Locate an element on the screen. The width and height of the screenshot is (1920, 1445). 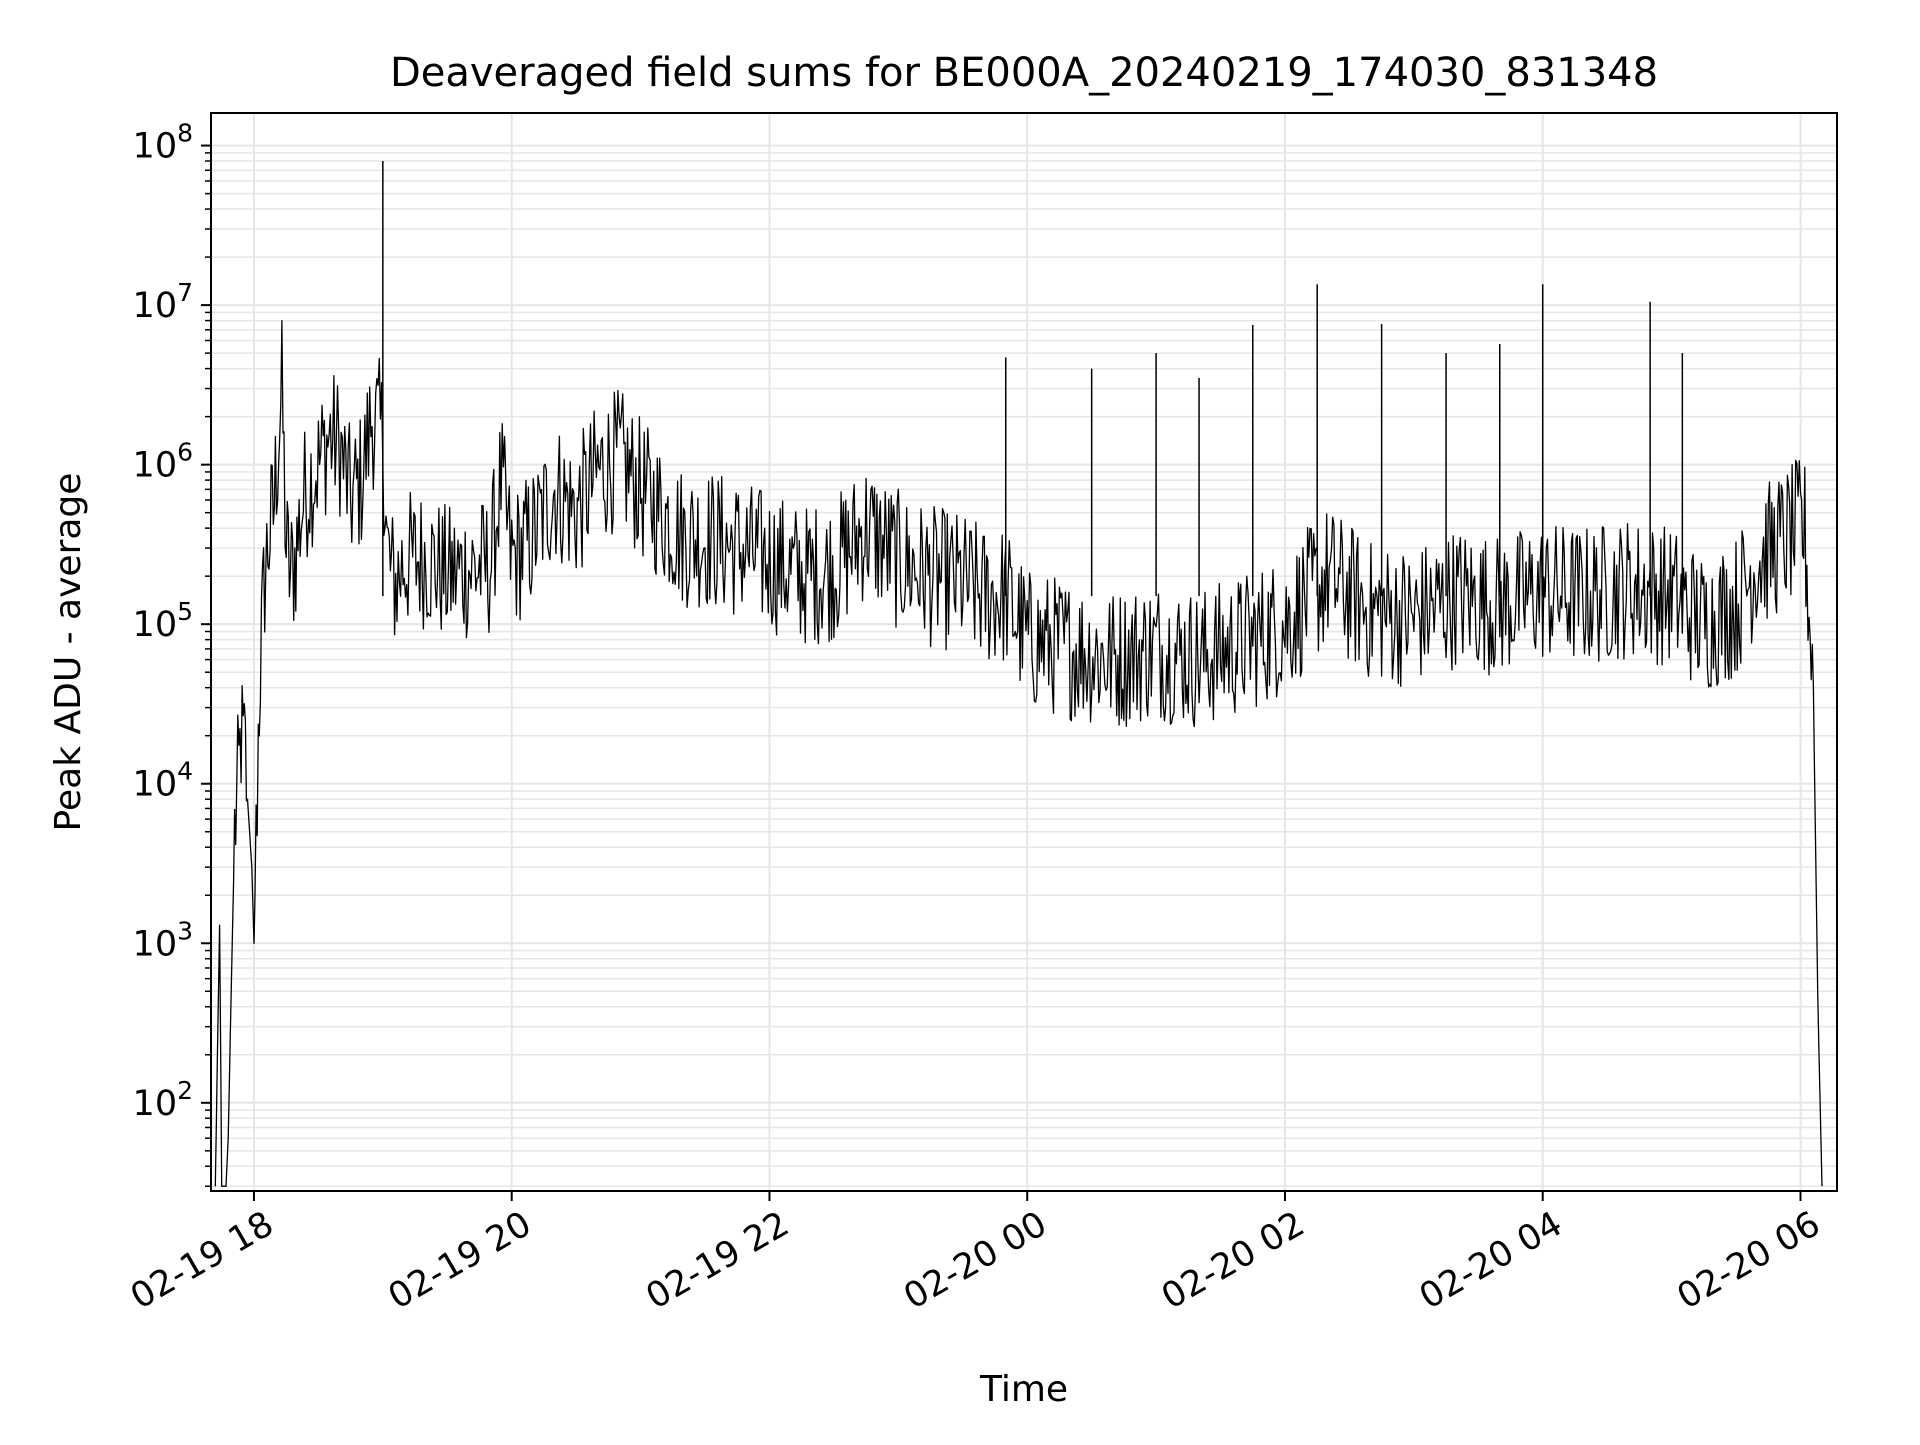
y-tick-label: 10⁵ is located at coordinates (163, 621).